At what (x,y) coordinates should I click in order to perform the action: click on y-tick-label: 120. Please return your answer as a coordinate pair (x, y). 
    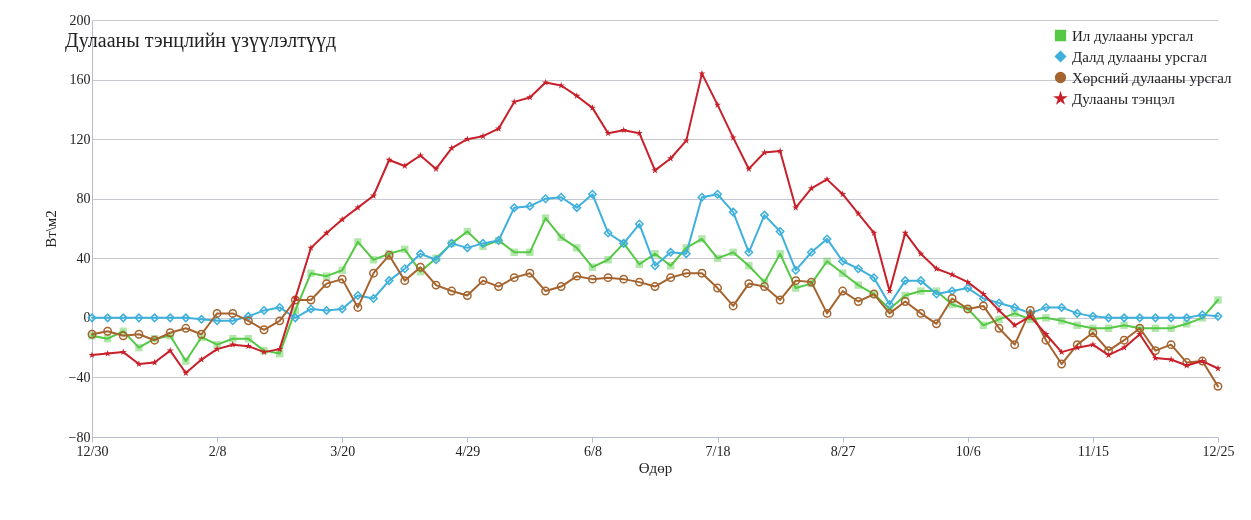
    Looking at the image, I should click on (80, 139).